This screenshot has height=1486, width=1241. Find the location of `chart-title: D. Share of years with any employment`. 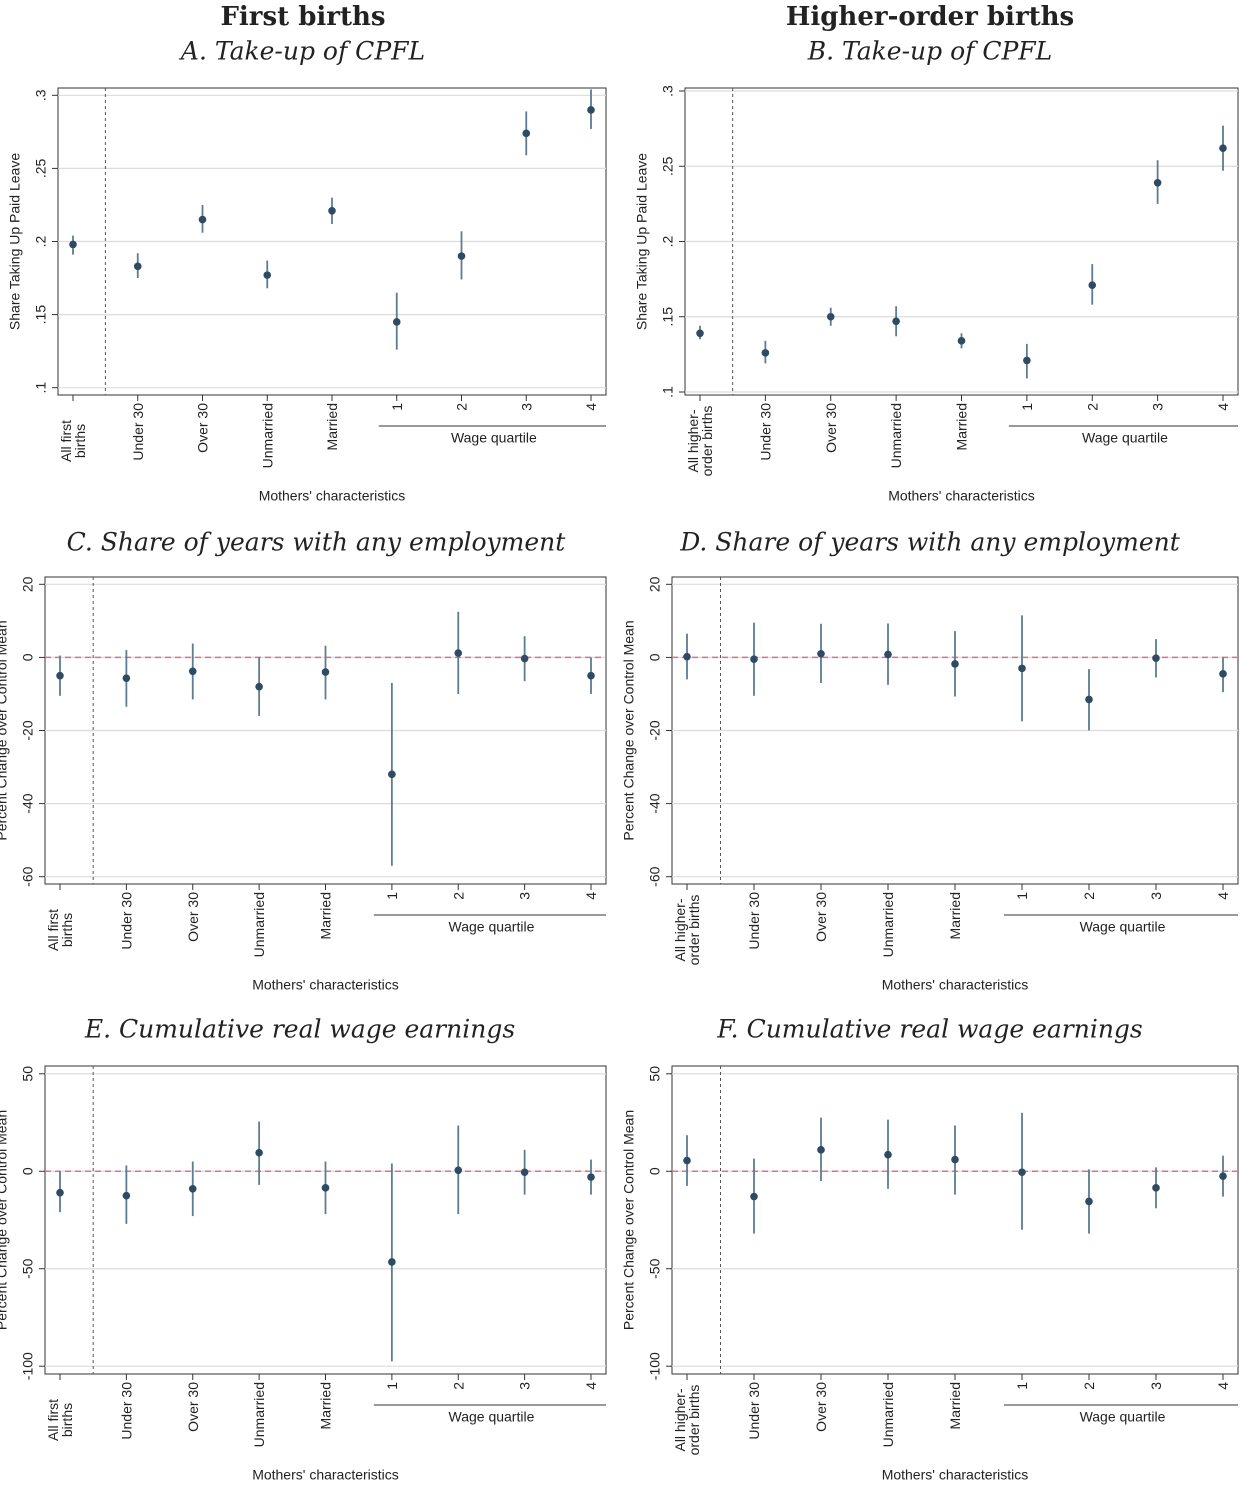

chart-title: D. Share of years with any employment is located at coordinates (930, 542).